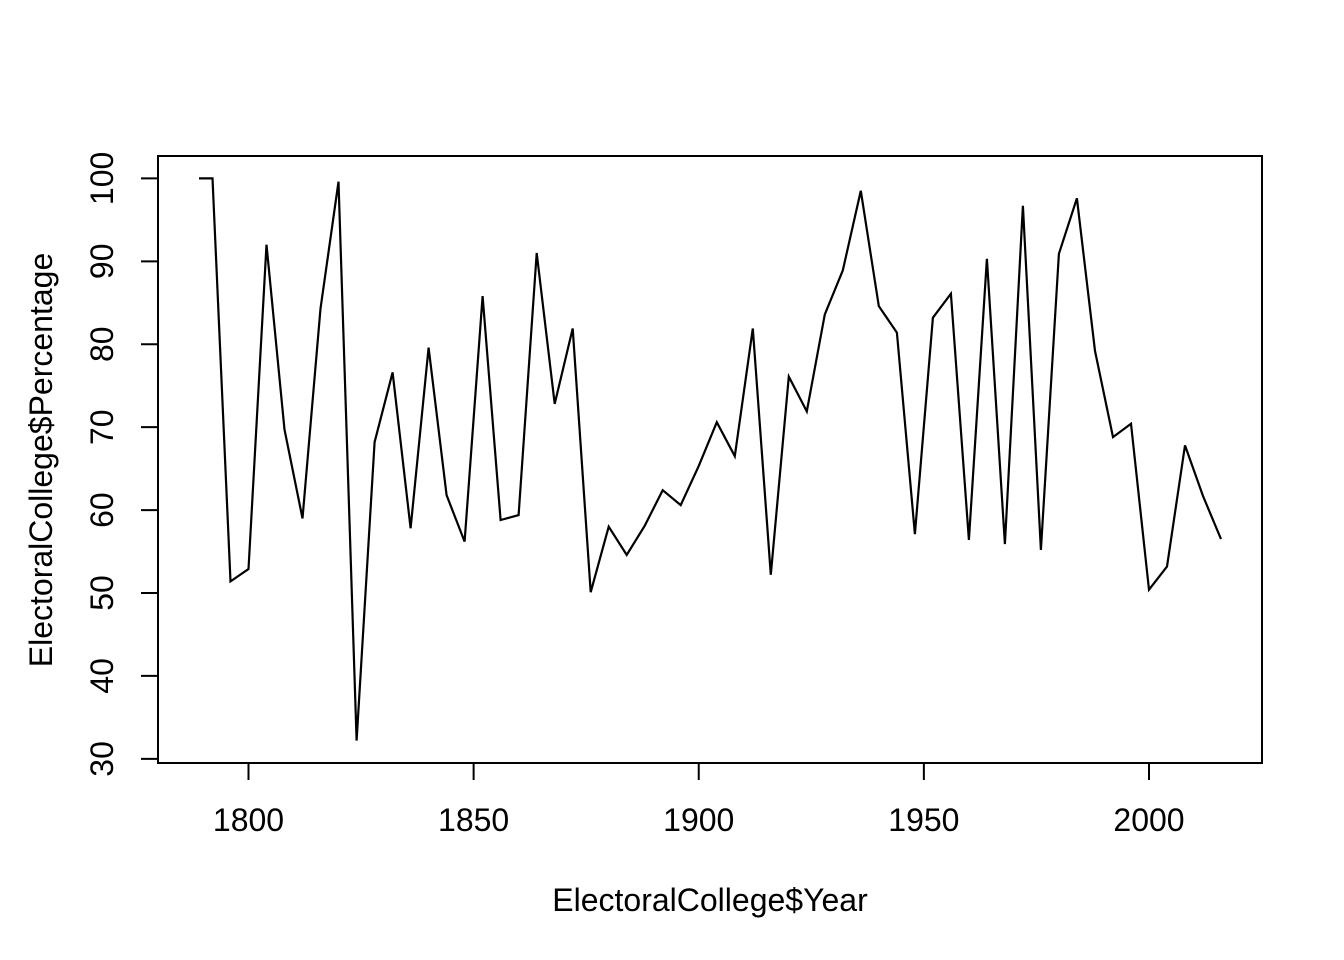 The image size is (1344, 960). Describe the element at coordinates (473, 820) in the screenshot. I see `x-tick-label: 1850` at that location.